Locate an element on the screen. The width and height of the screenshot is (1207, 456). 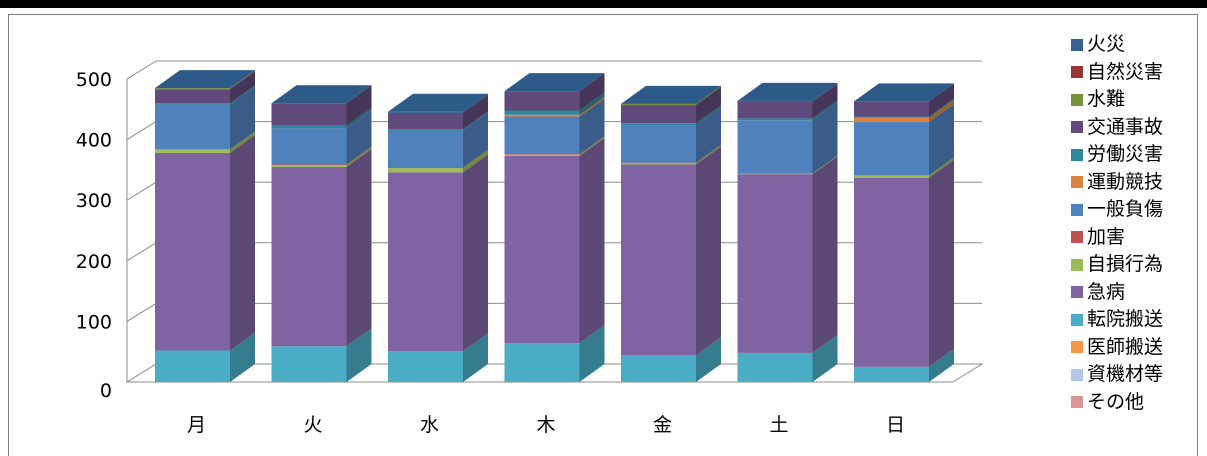
legend-item: 加害 is located at coordinates (1117, 238).